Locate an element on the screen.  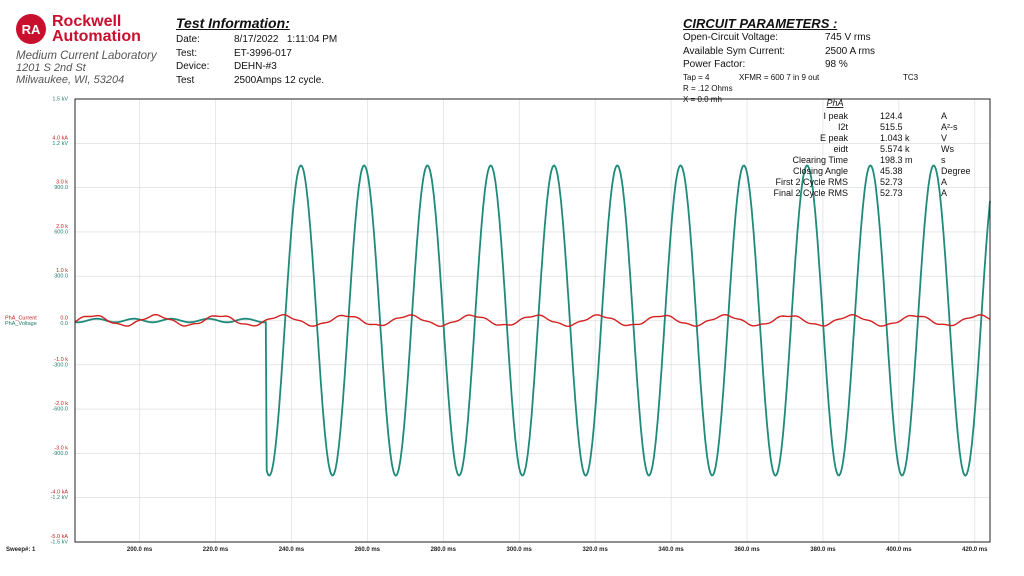
chart-title: PhA is located at coordinates (834, 103).